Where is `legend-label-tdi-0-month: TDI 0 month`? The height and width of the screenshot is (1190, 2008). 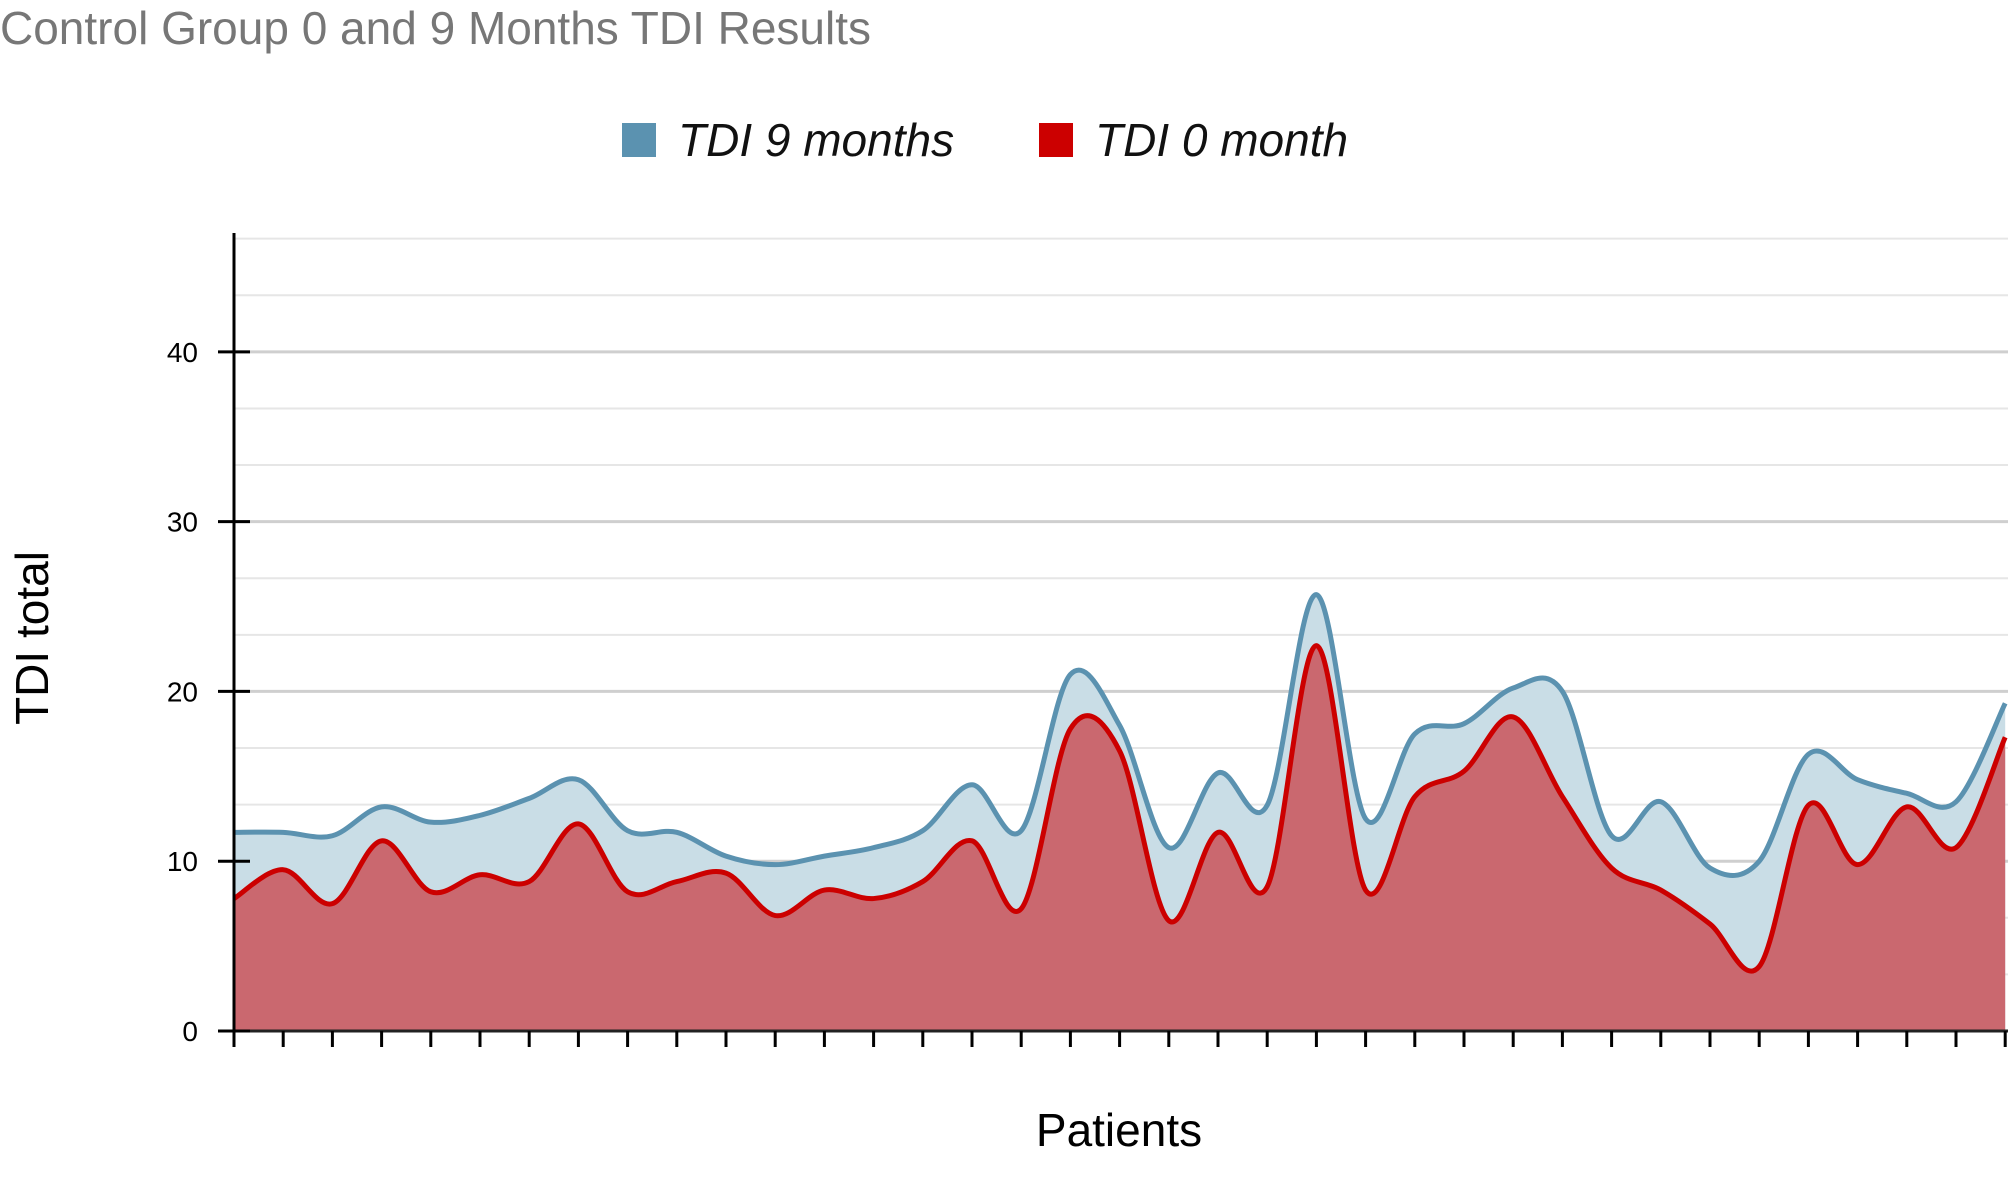
legend-label-tdi-0-month: TDI 0 month is located at coordinates (1222, 140).